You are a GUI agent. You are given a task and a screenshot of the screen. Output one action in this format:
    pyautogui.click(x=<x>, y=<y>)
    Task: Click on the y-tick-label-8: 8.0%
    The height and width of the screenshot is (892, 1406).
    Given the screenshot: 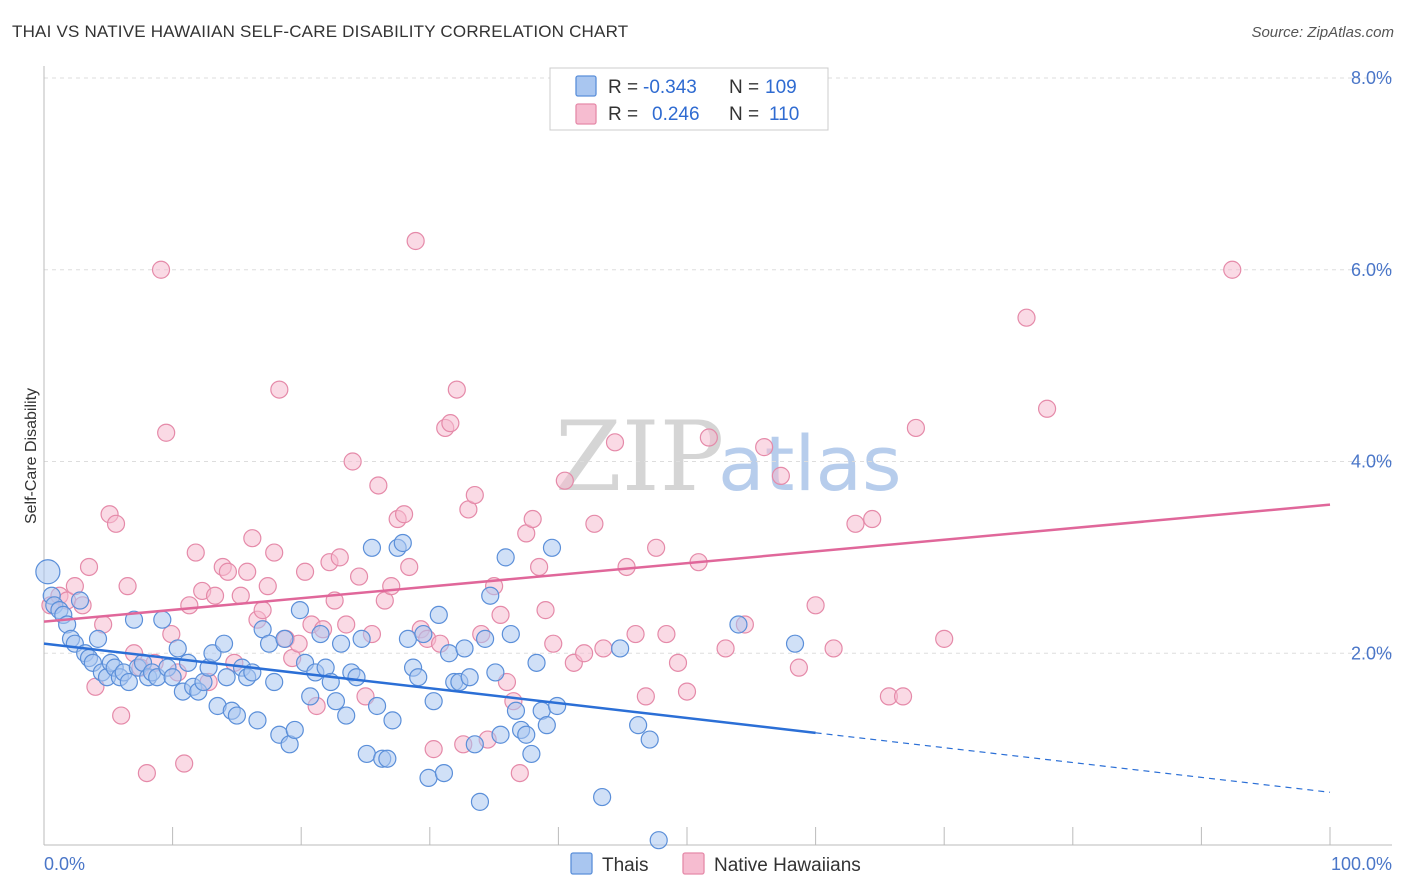 What is the action you would take?
    pyautogui.click(x=1371, y=78)
    